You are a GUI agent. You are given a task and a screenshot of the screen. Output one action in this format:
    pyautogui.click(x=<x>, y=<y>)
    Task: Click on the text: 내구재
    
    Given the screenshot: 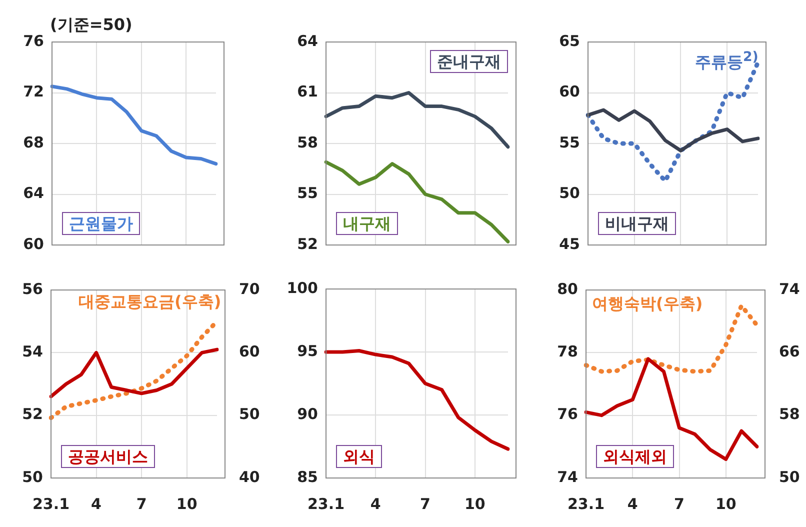 What is the action you would take?
    pyautogui.click(x=367, y=224)
    